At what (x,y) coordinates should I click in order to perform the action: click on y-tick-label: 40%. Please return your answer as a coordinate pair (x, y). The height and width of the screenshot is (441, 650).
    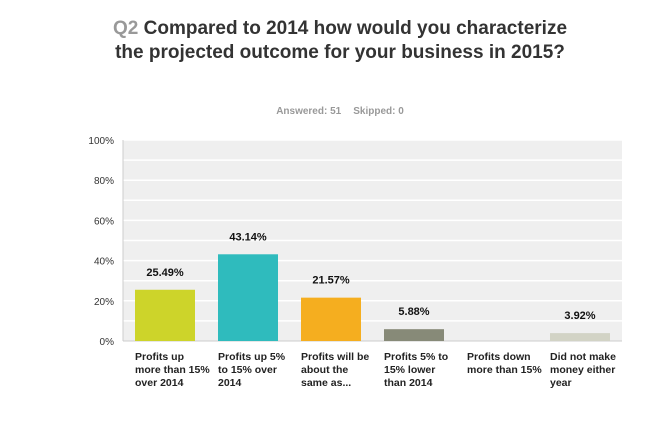
    Looking at the image, I should click on (104, 262).